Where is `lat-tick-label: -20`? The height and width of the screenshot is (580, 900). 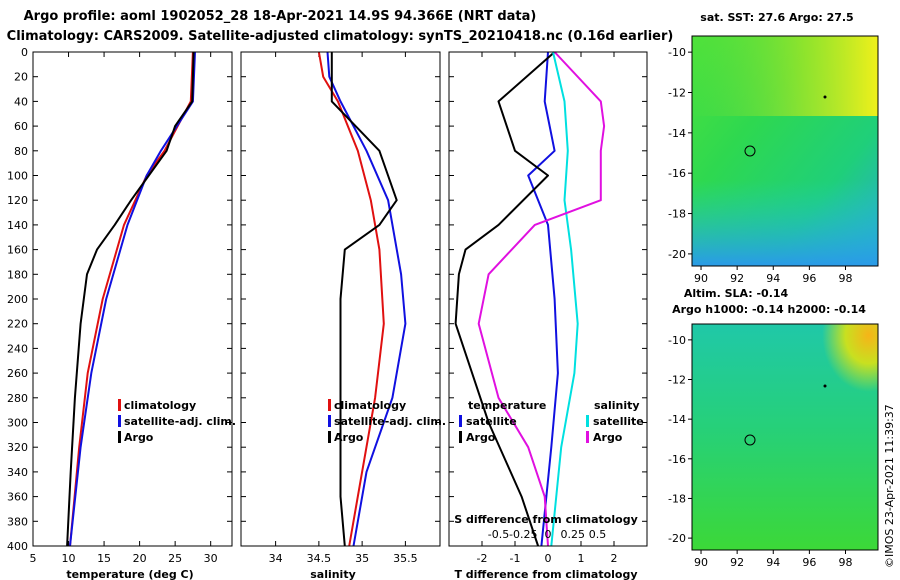
lat-tick-label: -20 is located at coordinates (677, 254).